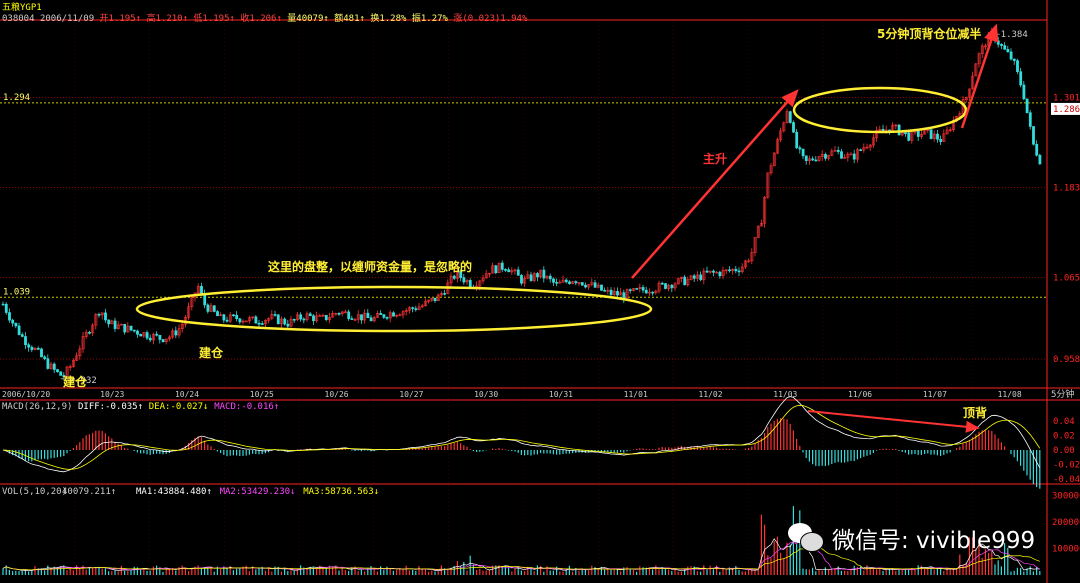 The image size is (1080, 583). What do you see at coordinates (37, 407) in the screenshot?
I see `macd-title: MACD(26,12,9)` at bounding box center [37, 407].